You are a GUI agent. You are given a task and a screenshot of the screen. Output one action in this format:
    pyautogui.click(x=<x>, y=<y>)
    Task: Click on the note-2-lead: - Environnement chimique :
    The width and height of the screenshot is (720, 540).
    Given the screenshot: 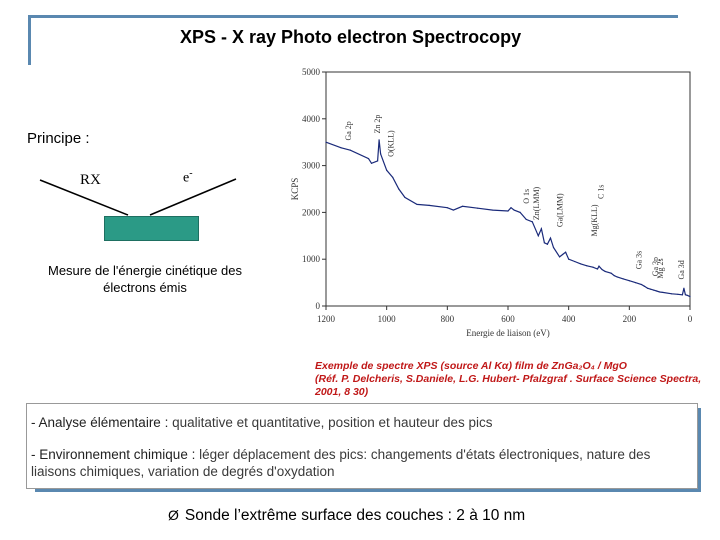 What is the action you would take?
    pyautogui.click(x=113, y=454)
    